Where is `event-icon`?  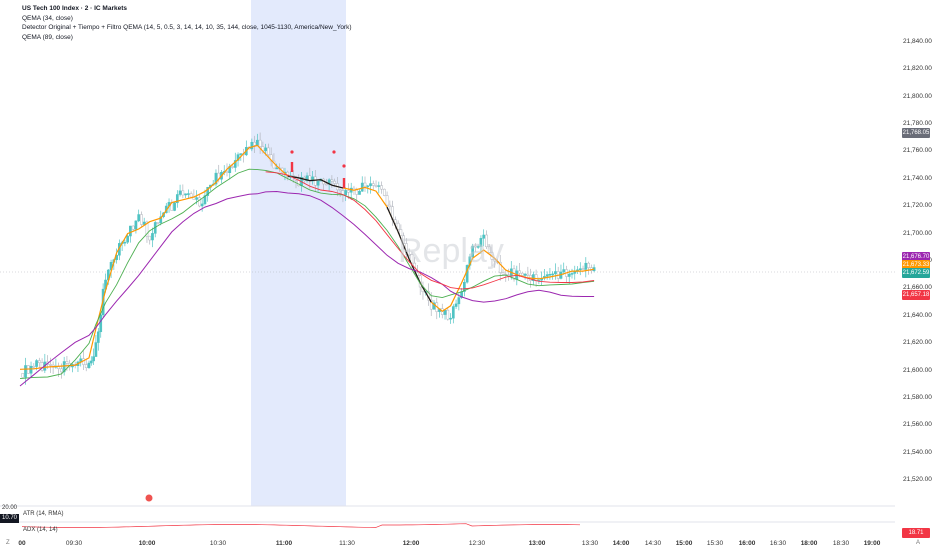 event-icon is located at coordinates (149, 498).